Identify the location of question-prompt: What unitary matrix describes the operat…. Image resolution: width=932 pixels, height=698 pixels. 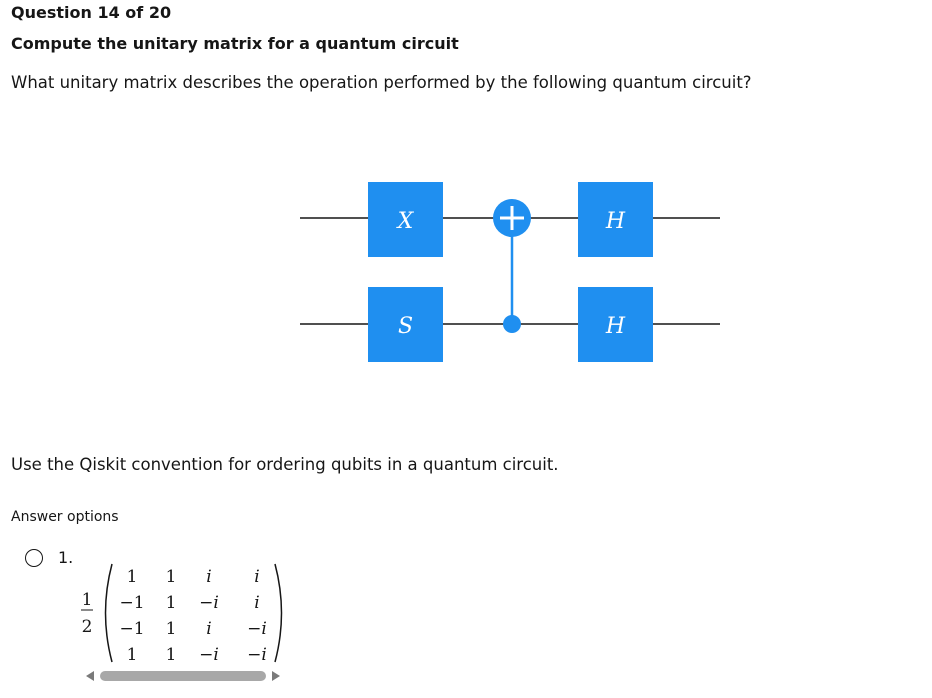
(381, 82).